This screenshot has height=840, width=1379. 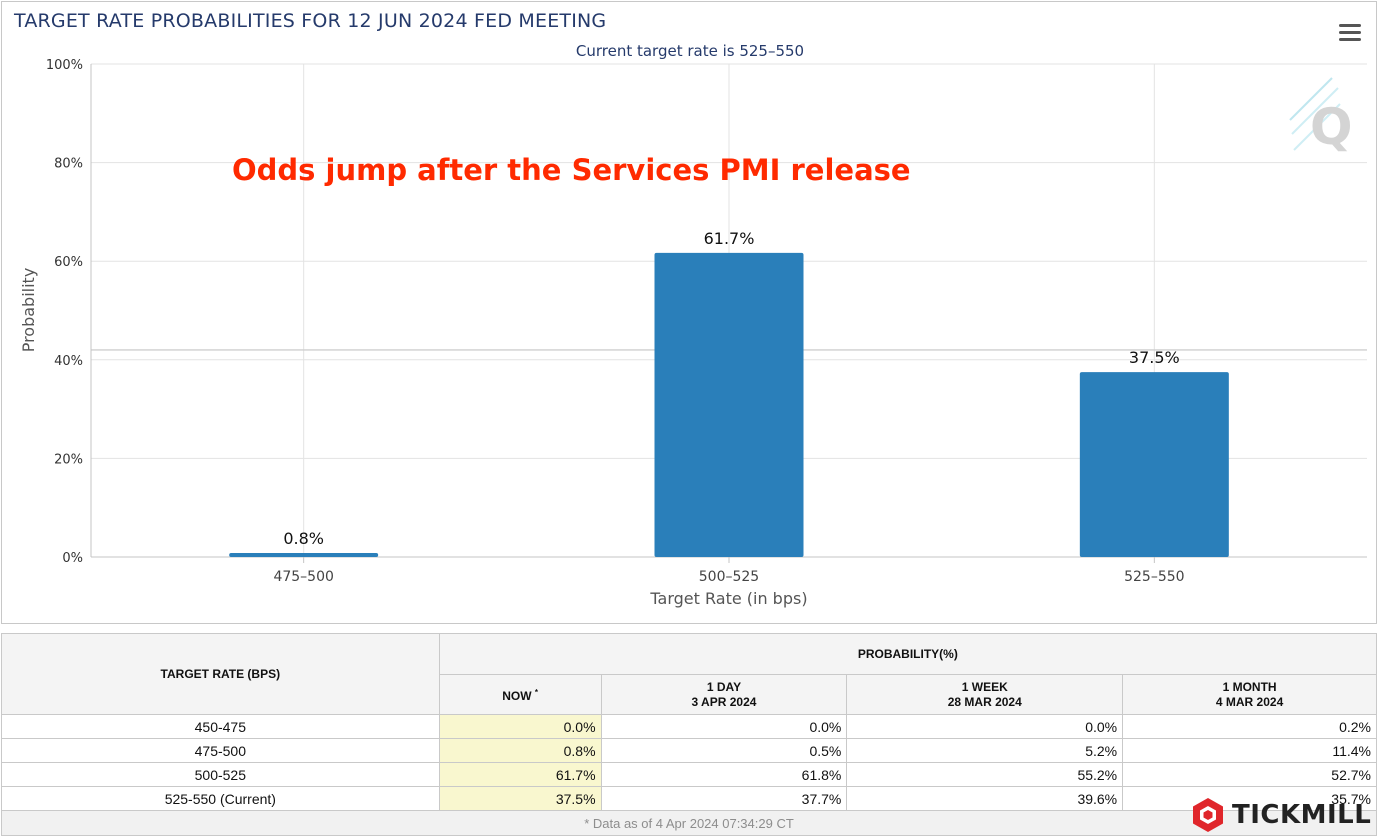 What do you see at coordinates (536, 692) in the screenshot?
I see `column-footnote-marker: *` at bounding box center [536, 692].